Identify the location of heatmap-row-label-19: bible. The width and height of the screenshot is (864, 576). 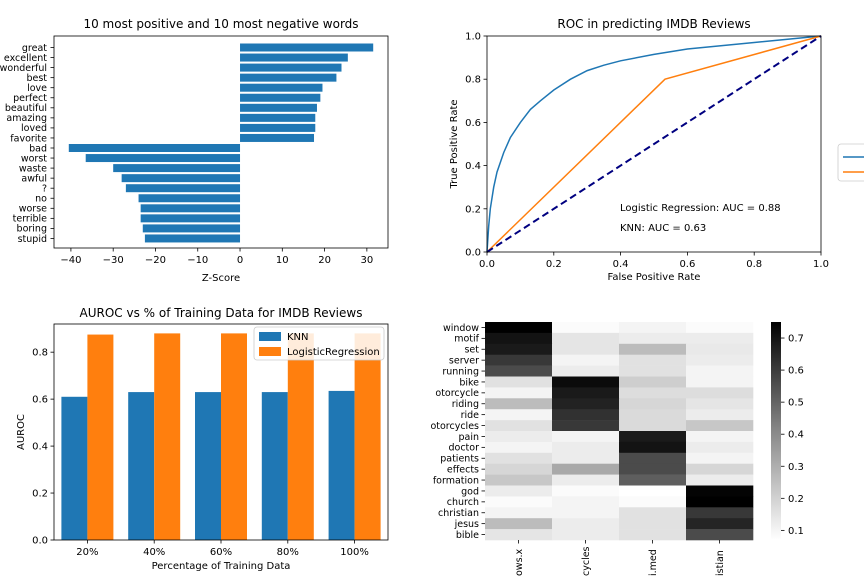
(467, 535).